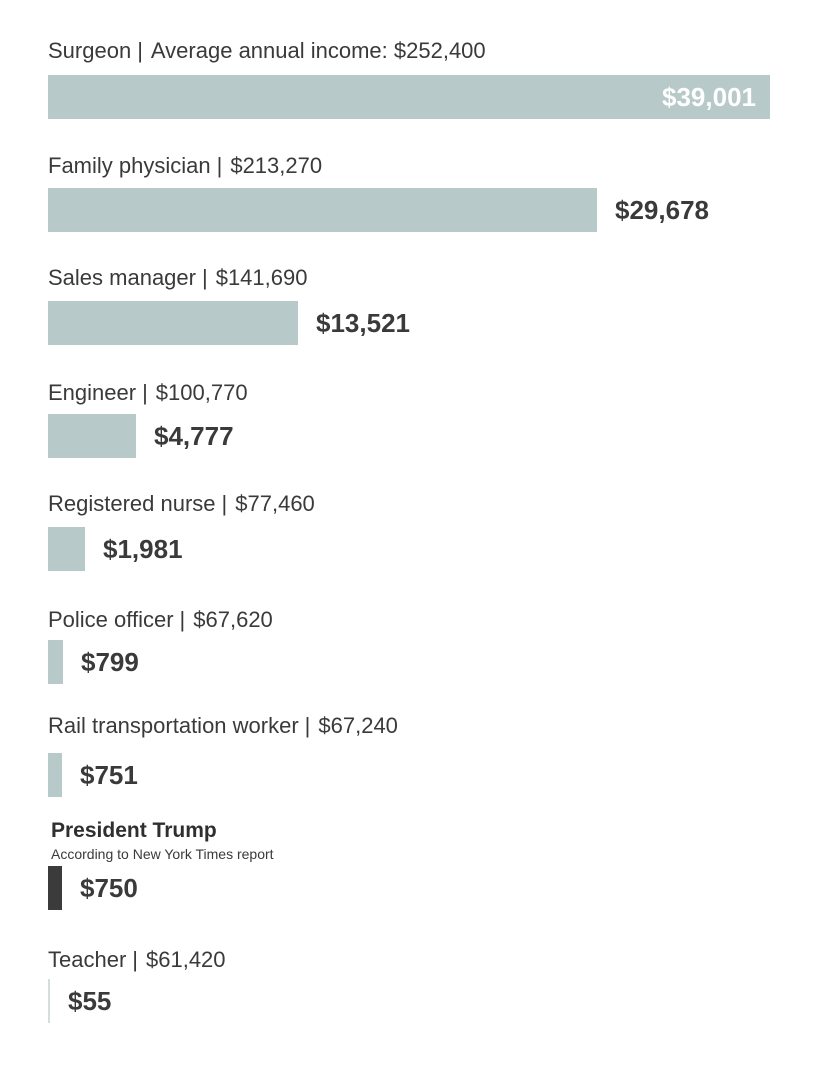 The height and width of the screenshot is (1090, 827). I want to click on average-income: $141,690, so click(261, 277).